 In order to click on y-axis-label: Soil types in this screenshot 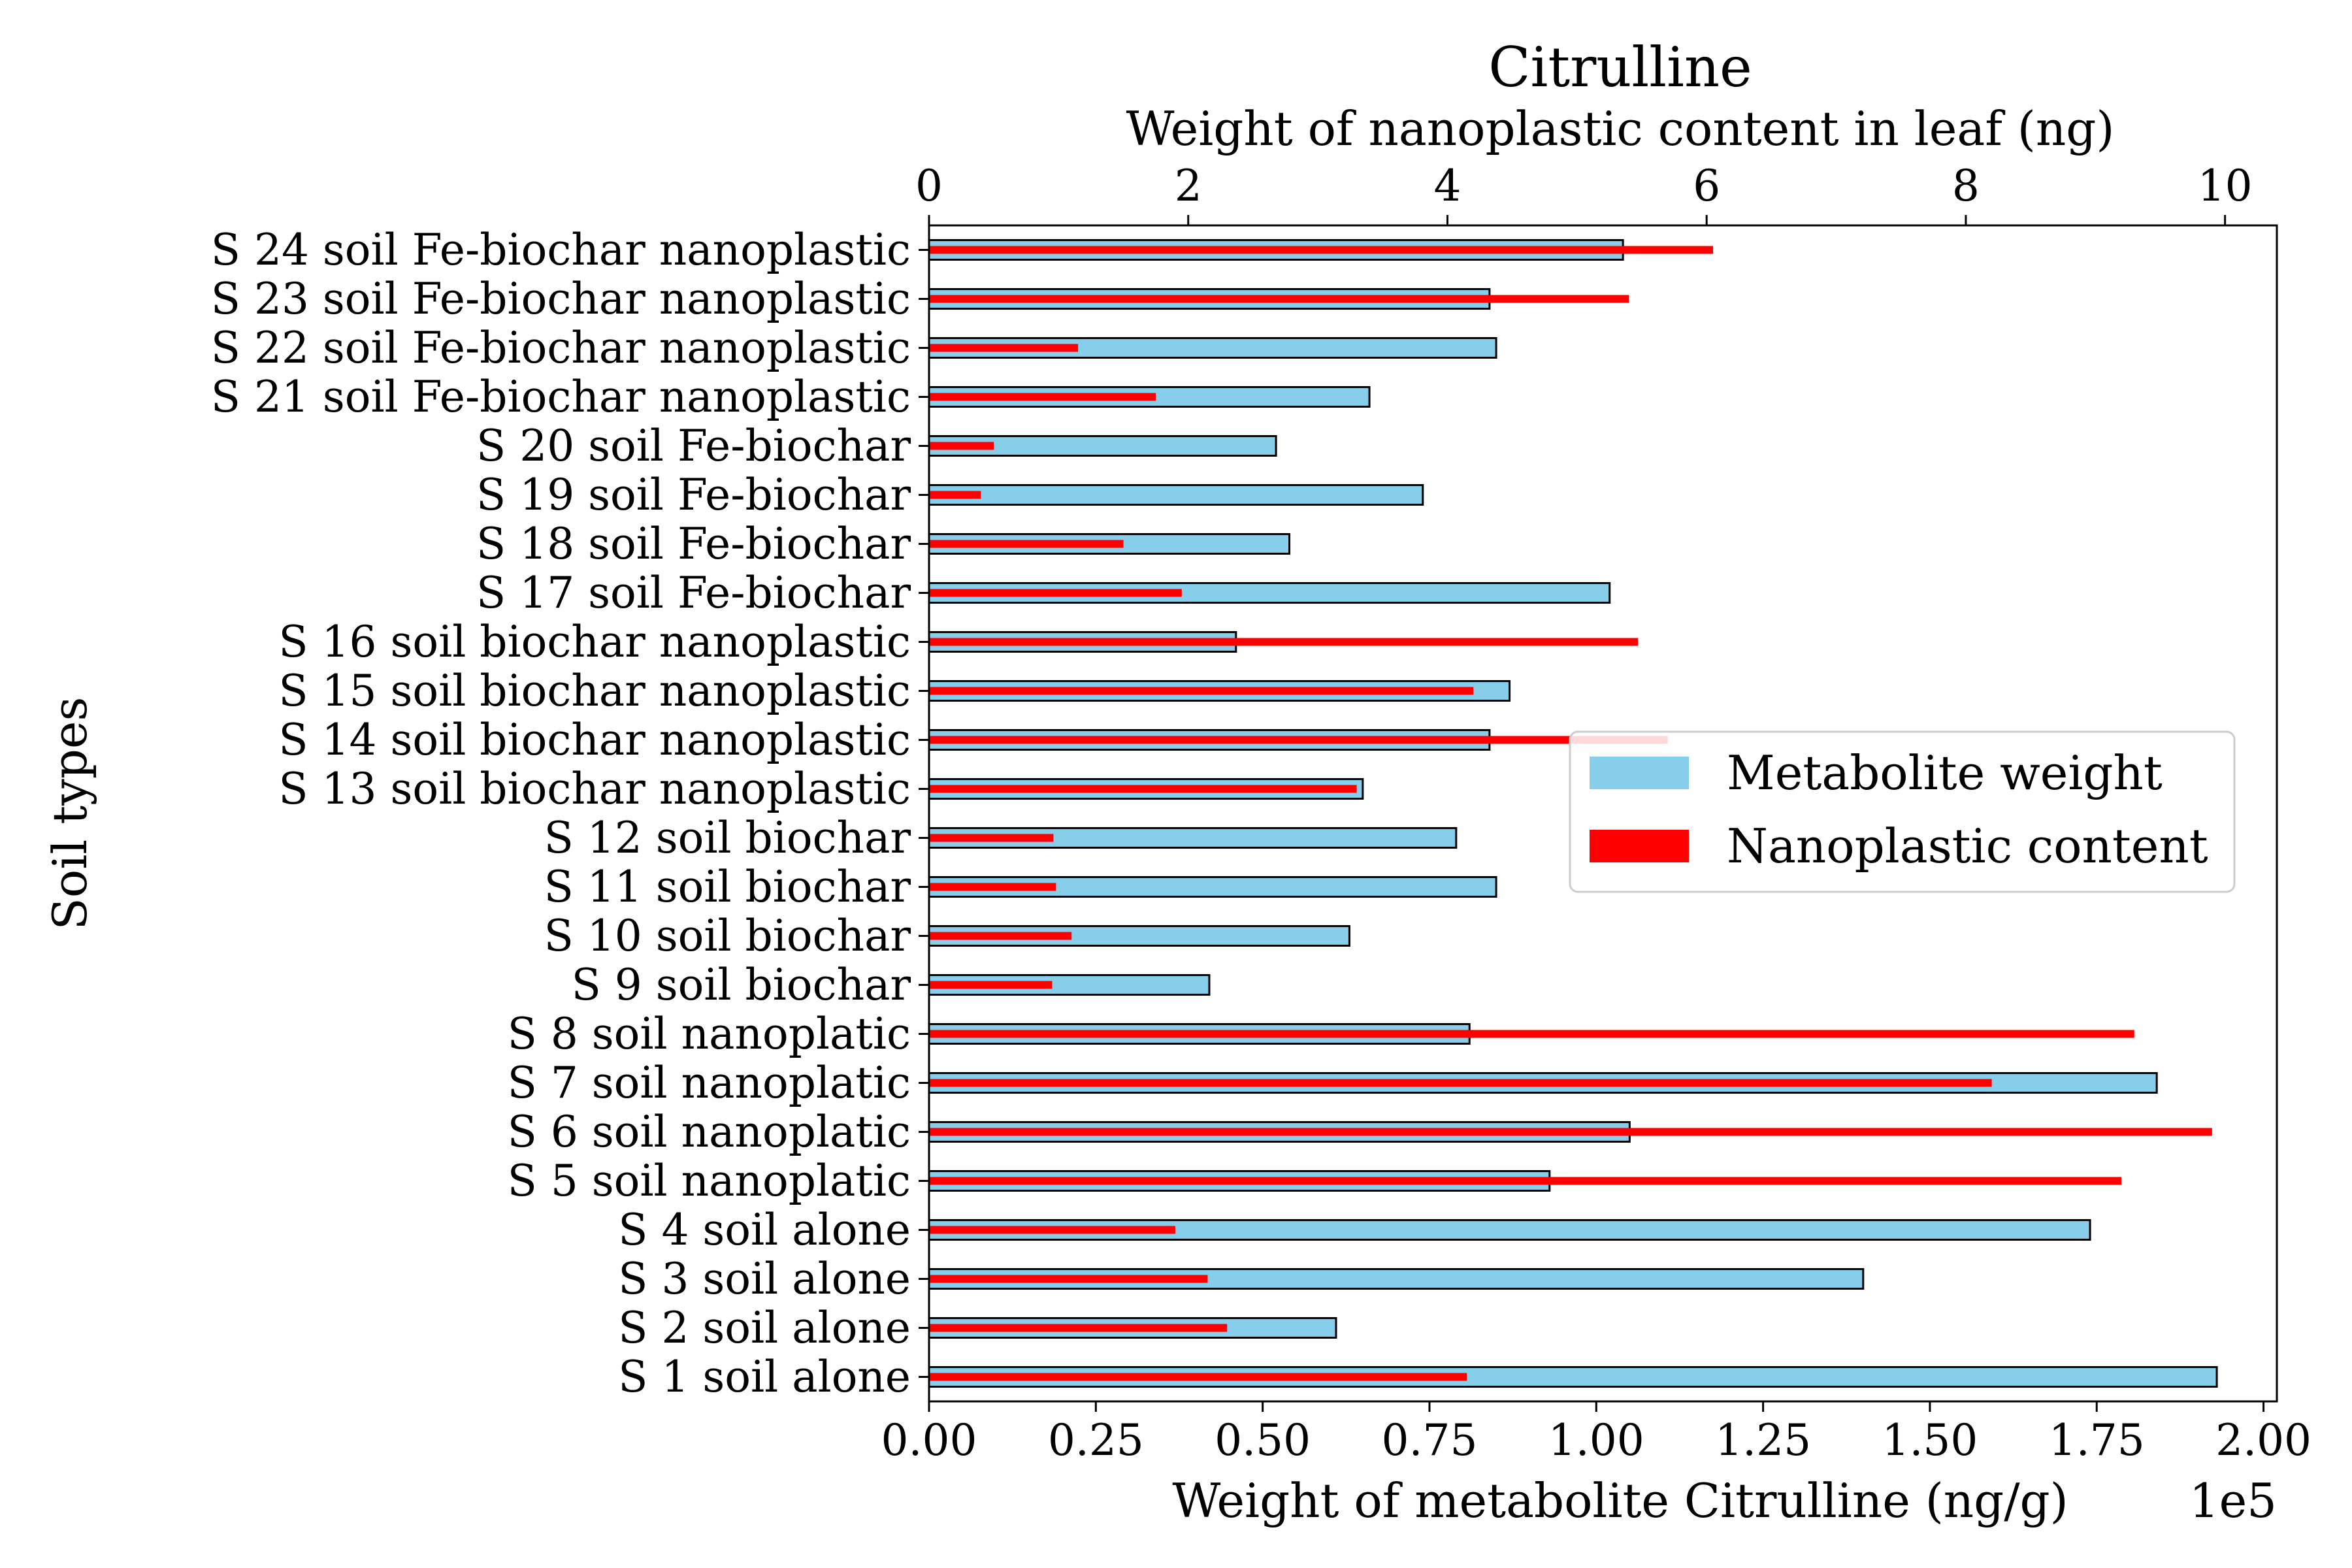, I will do `click(69, 813)`.